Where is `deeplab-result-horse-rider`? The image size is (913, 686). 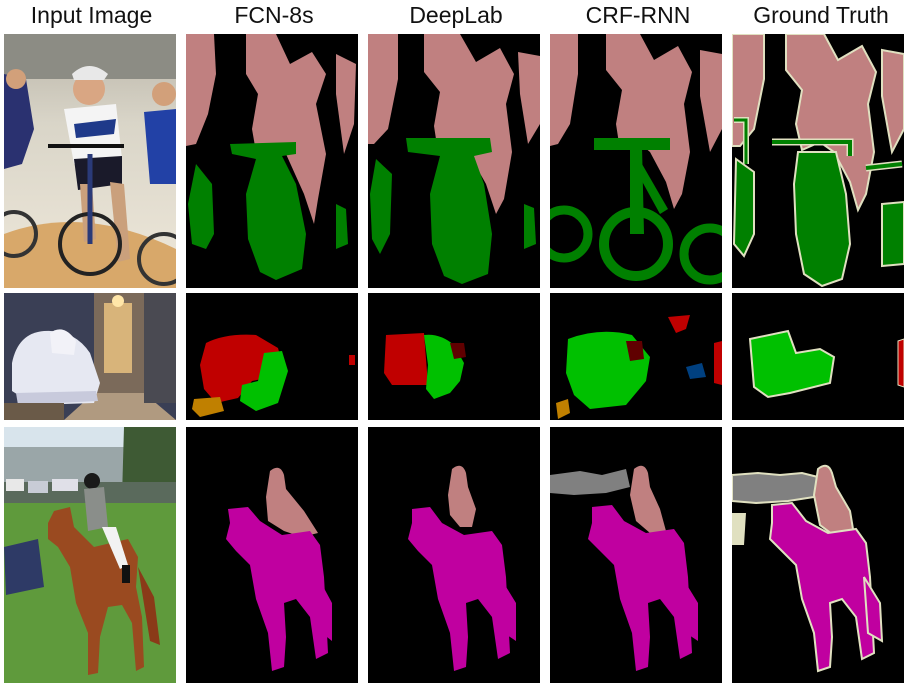
deeplab-result-horse-rider is located at coordinates (454, 555).